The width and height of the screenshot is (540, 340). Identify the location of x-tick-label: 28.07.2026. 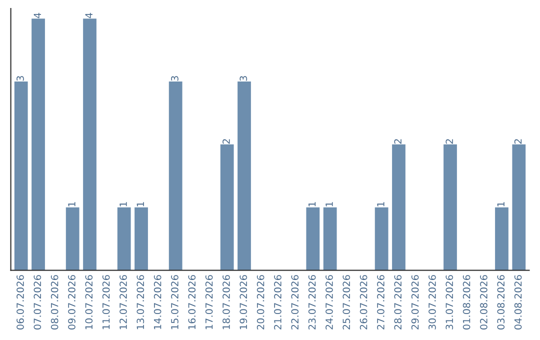
(398, 302).